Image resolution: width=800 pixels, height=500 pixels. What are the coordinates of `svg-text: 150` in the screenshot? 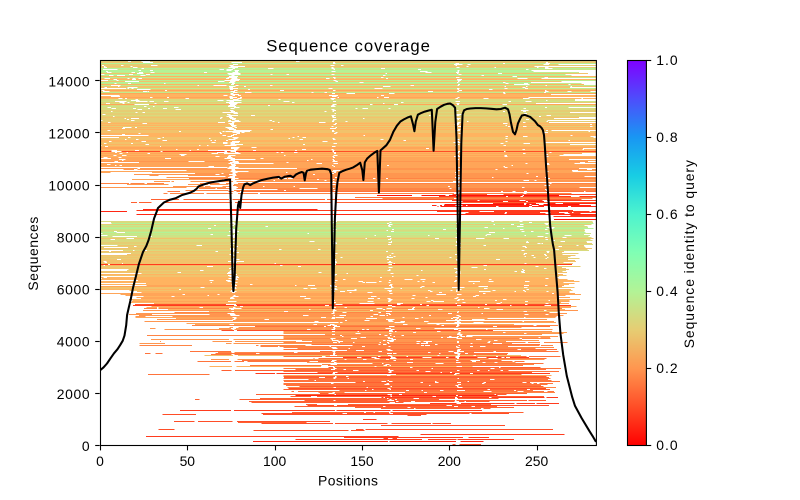 It's located at (361, 461).